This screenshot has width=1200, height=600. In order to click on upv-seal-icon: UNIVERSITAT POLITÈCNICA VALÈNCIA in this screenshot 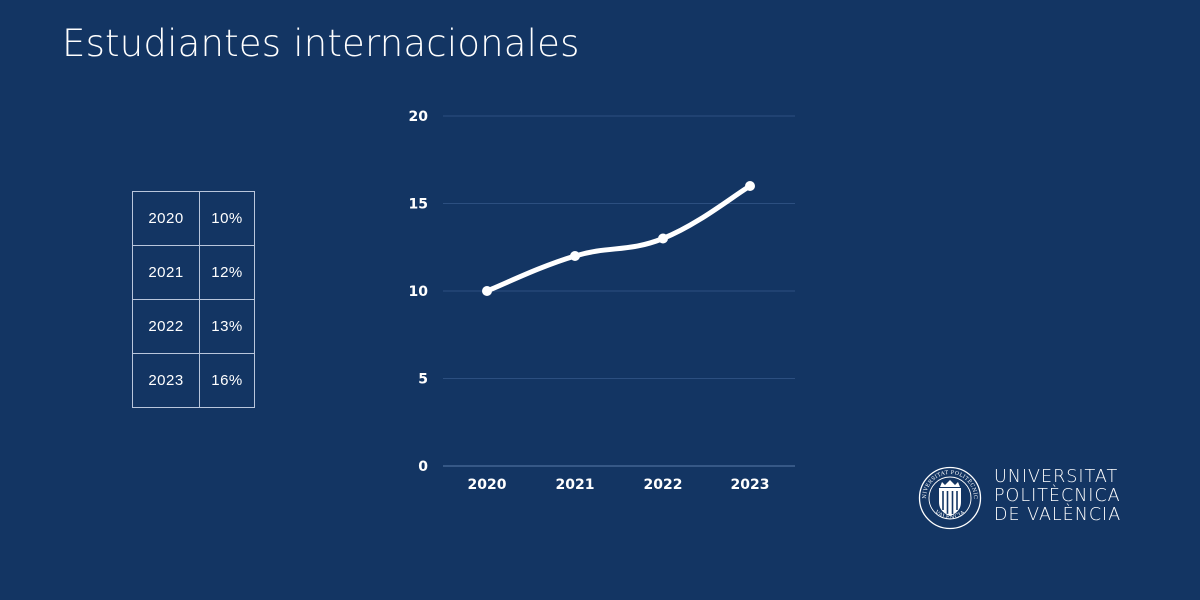, I will do `click(950, 498)`.